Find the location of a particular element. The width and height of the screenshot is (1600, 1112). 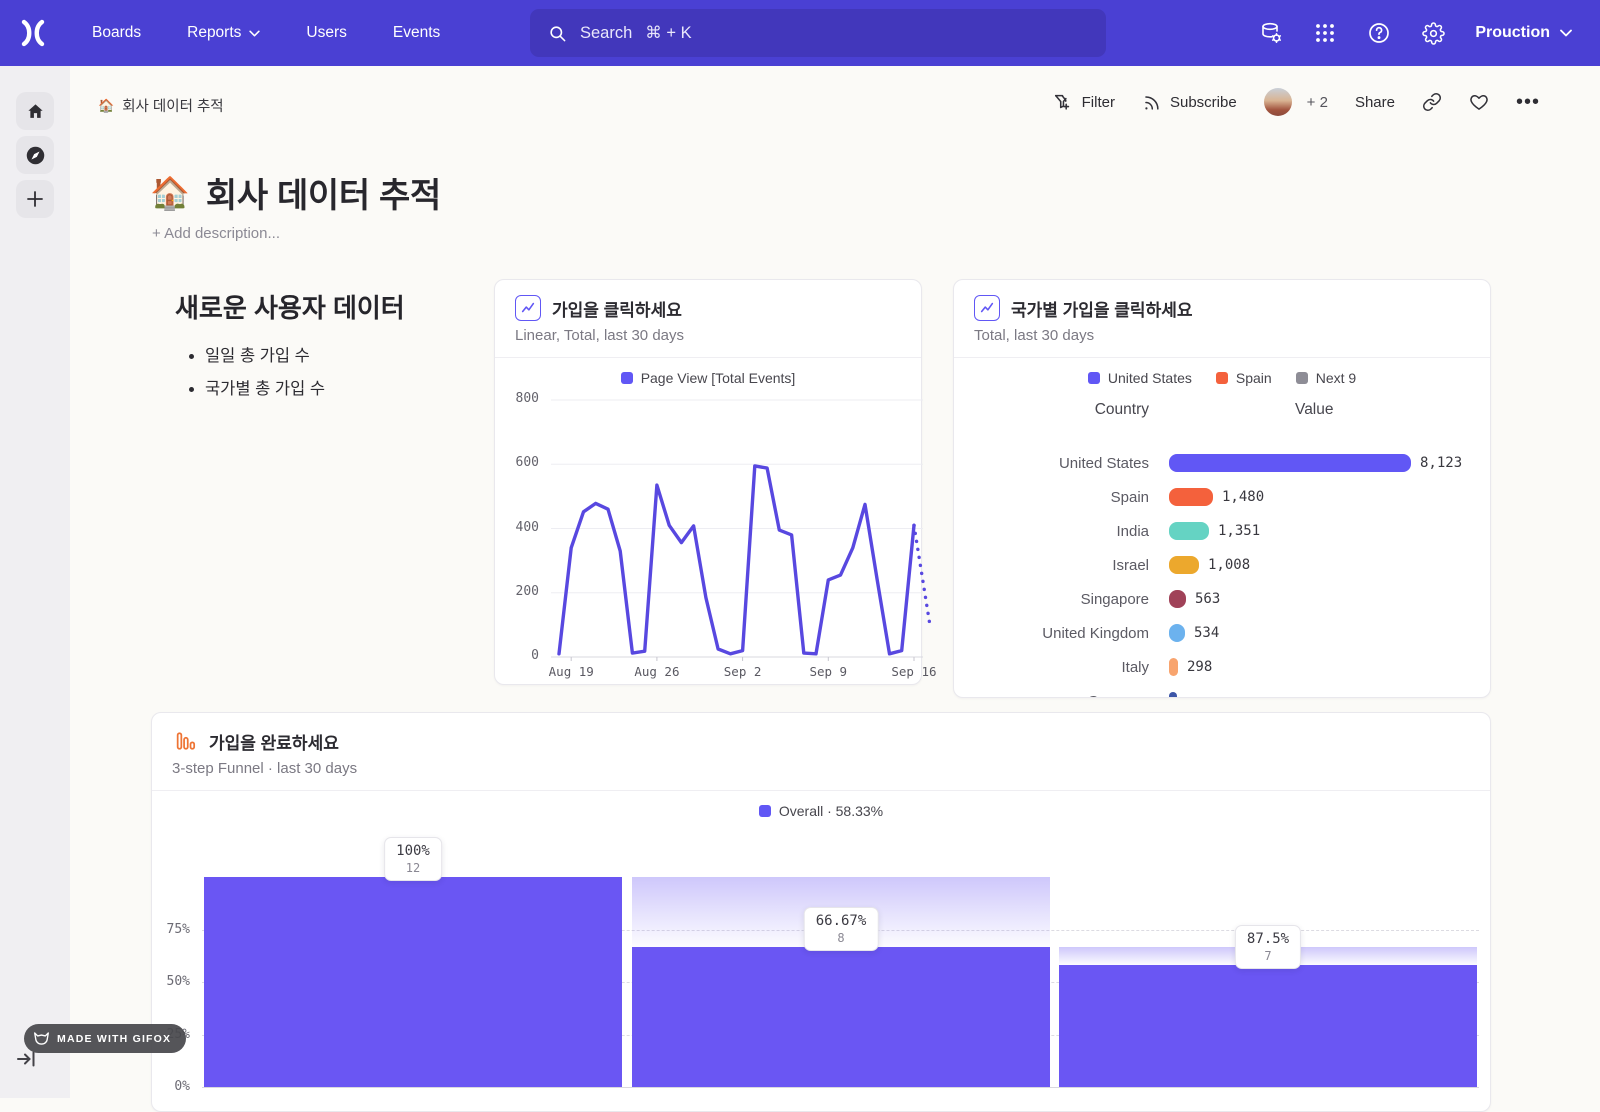

table-row: Spain 1,480 is located at coordinates (1222, 497).